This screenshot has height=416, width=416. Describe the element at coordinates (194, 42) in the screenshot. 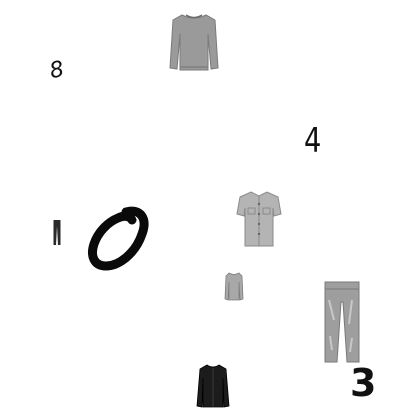

I see `sweater-icon` at that location.